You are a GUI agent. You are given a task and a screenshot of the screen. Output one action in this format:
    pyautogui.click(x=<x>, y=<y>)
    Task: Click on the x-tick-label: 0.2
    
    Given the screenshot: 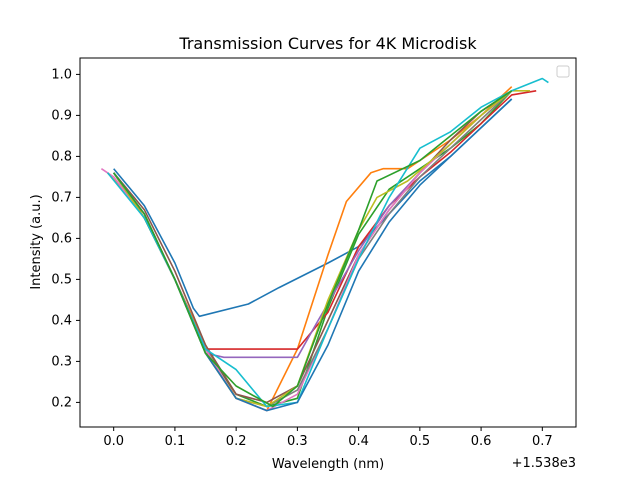 What is the action you would take?
    pyautogui.click(x=236, y=441)
    